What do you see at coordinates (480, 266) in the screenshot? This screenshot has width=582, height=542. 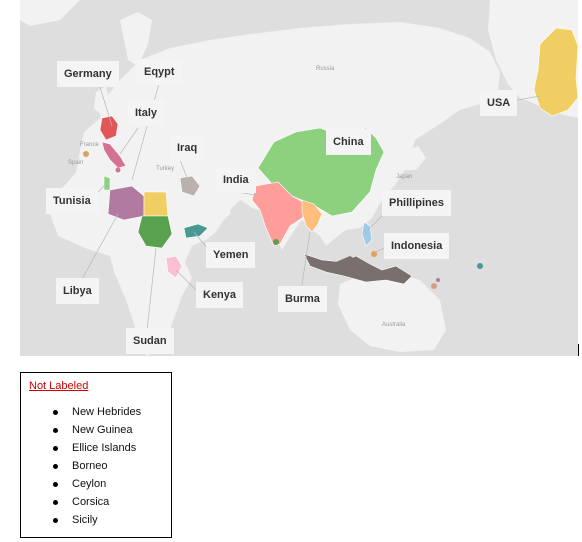 I see `new-hebrides-dot` at bounding box center [480, 266].